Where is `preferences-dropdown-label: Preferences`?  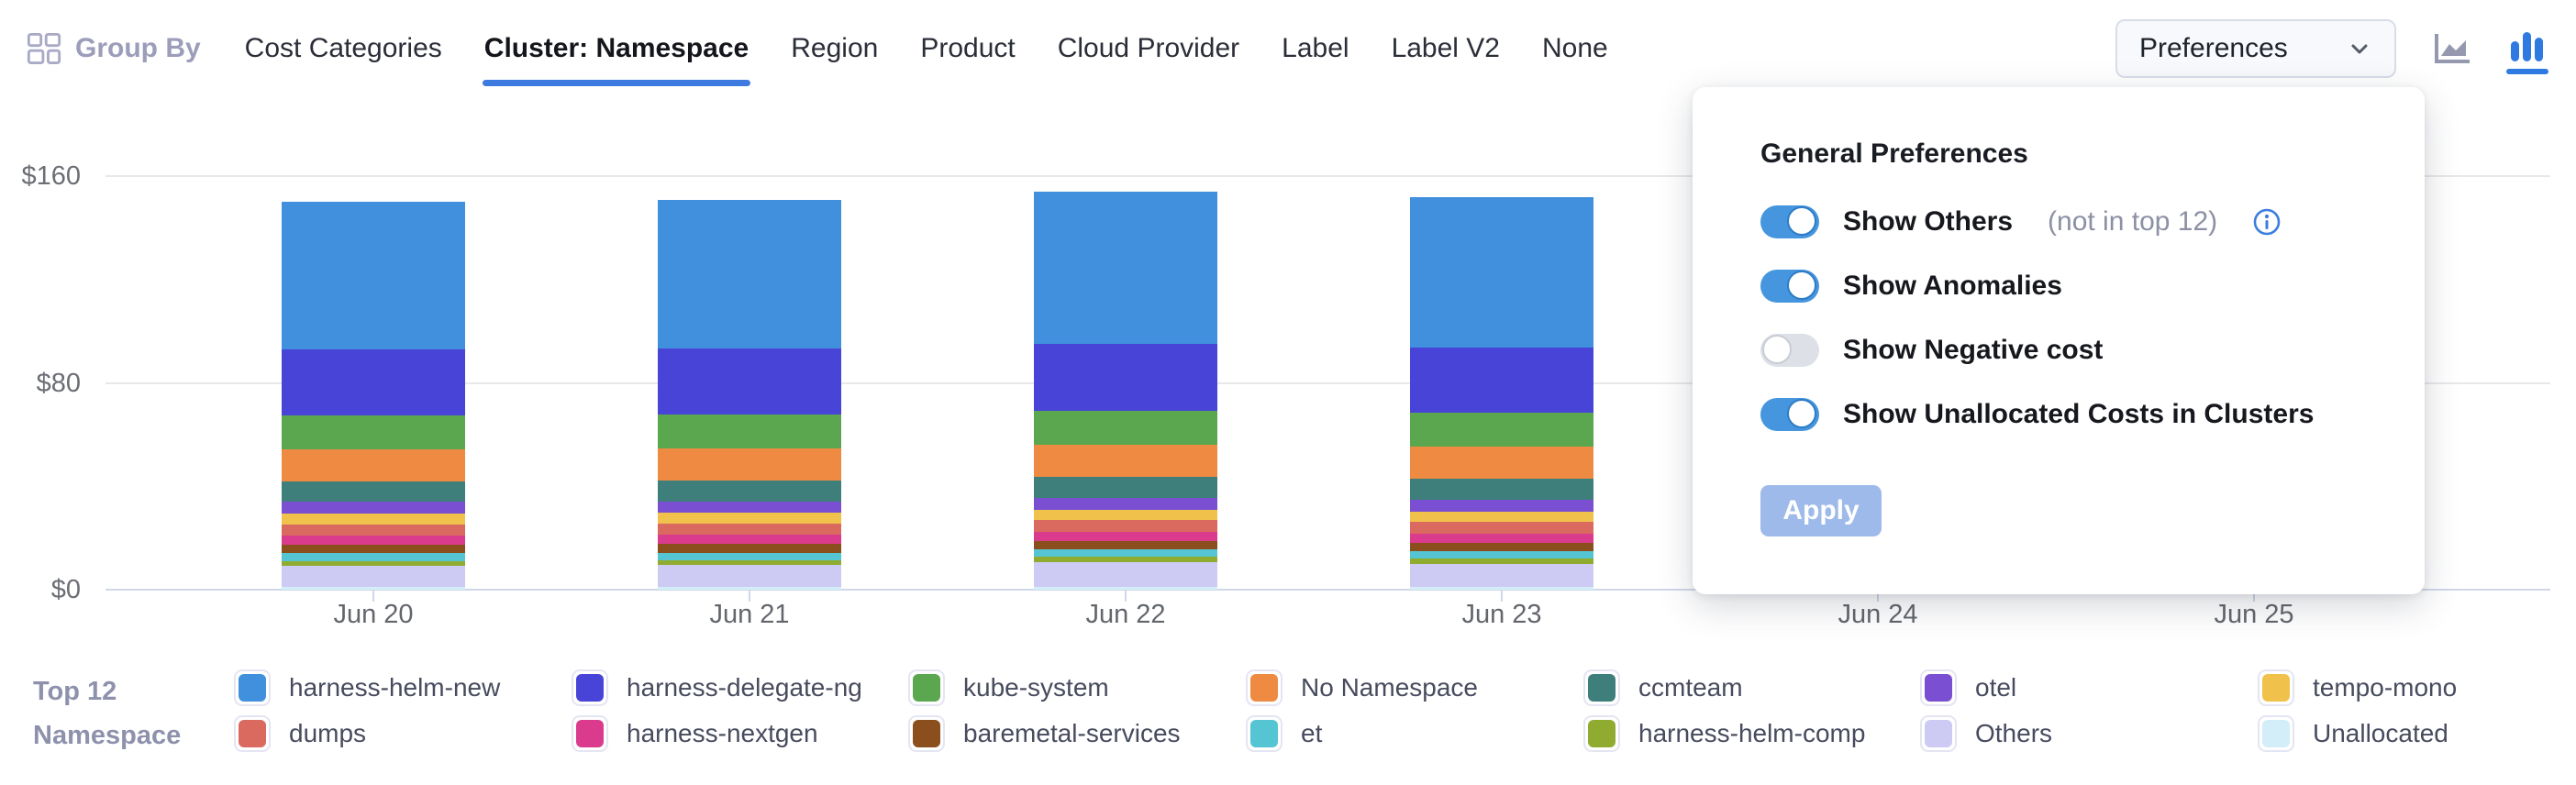
preferences-dropdown-label: Preferences is located at coordinates (2213, 48).